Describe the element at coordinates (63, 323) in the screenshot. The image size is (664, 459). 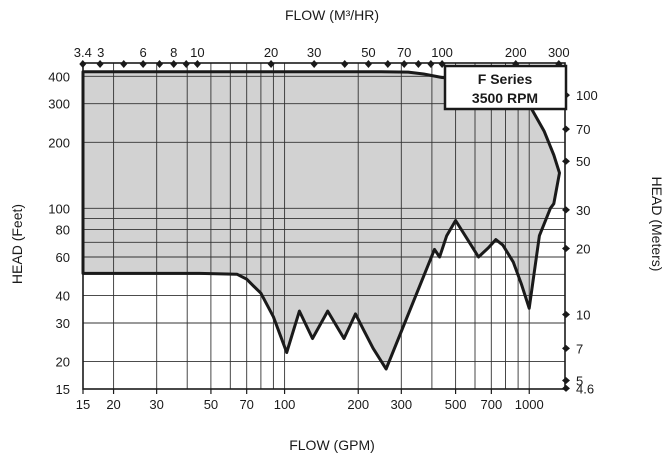
I see `left-tick-label-30: 30` at that location.